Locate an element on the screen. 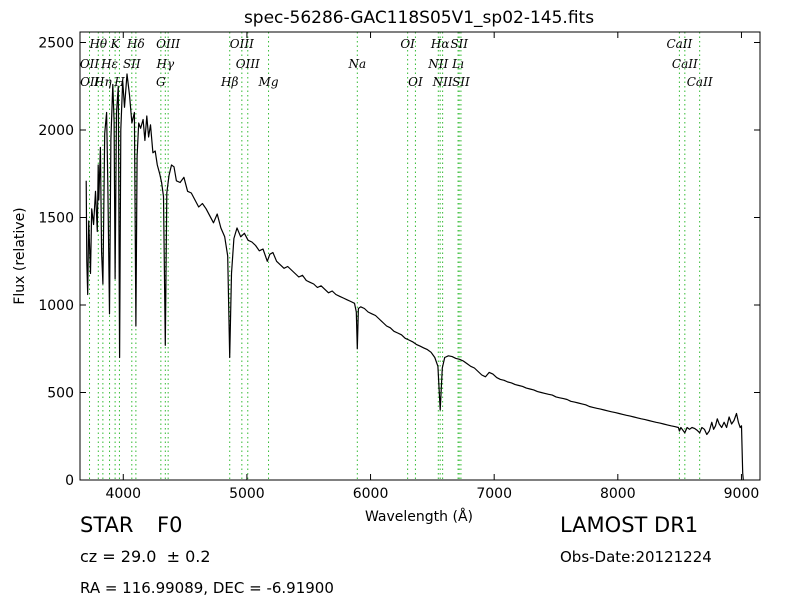 Image resolution: width=800 pixels, height=600 pixels. x-tick-label: 4000 is located at coordinates (123, 494).